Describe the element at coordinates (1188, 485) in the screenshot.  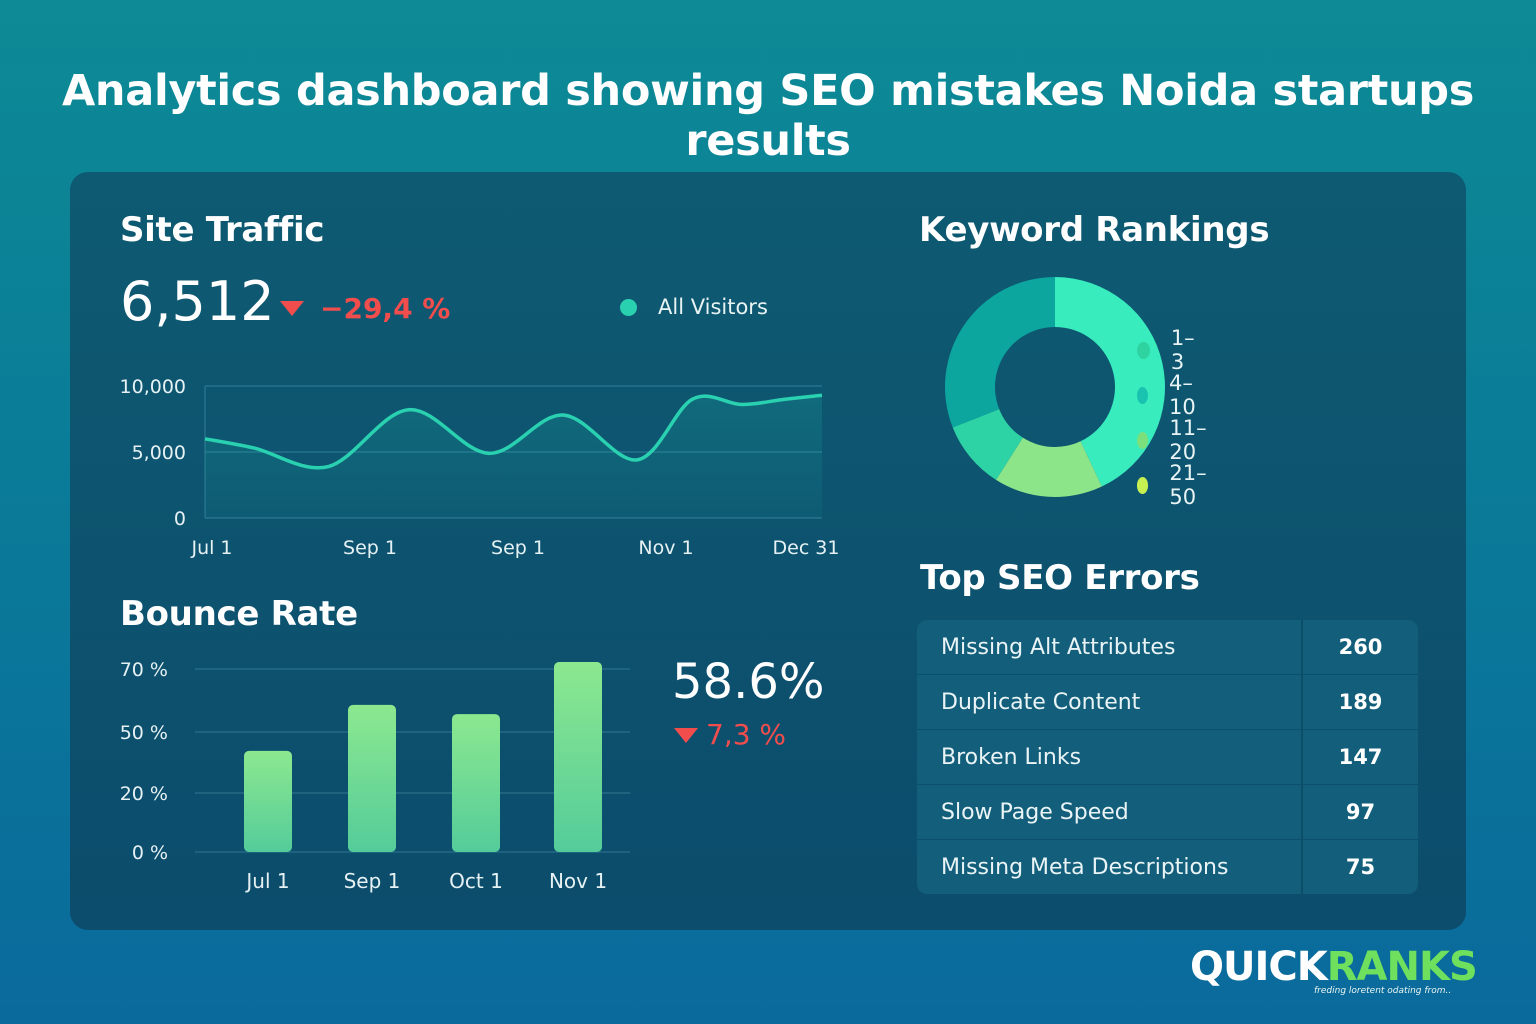
I see `keyword-legend-label: 21–50` at that location.